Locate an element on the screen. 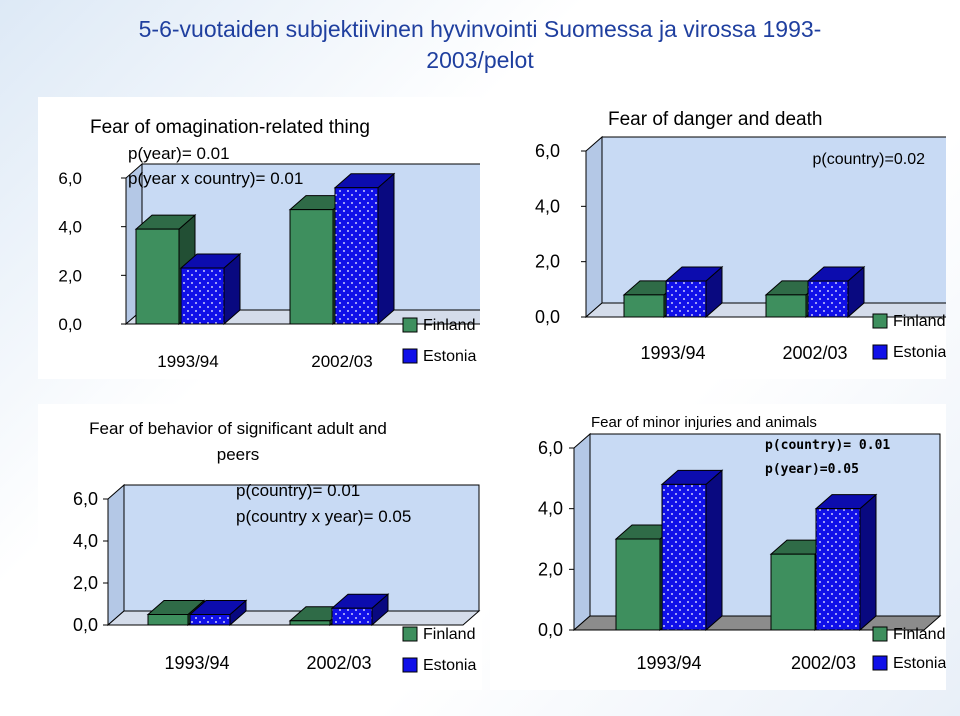 The width and height of the screenshot is (960, 716). chart-title: Fear of danger and death is located at coordinates (715, 119).